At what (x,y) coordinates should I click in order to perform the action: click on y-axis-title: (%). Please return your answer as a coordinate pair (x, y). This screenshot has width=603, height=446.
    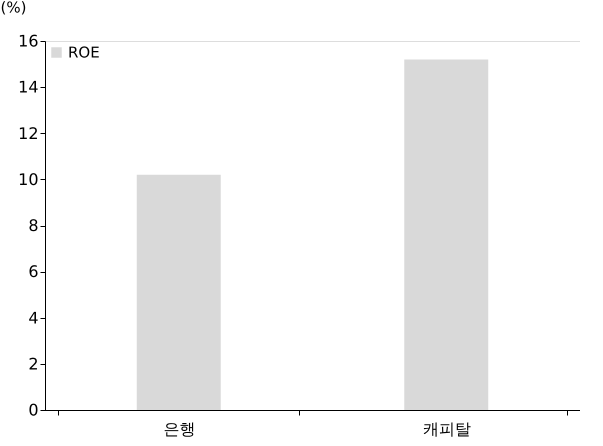
    Looking at the image, I should click on (13, 8).